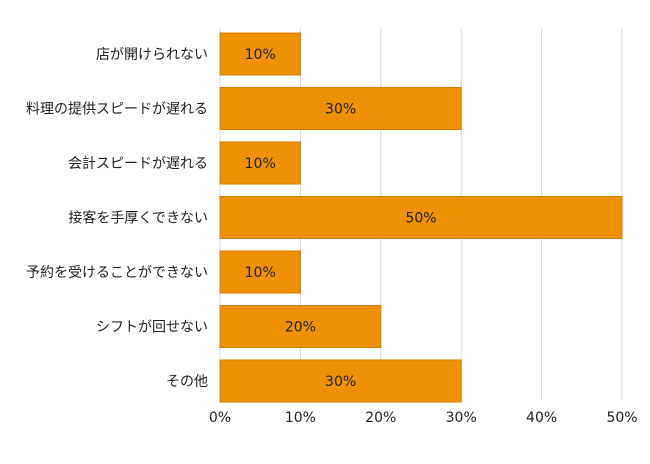 The height and width of the screenshot is (464, 650). I want to click on x-tick-label: 20%, so click(380, 418).